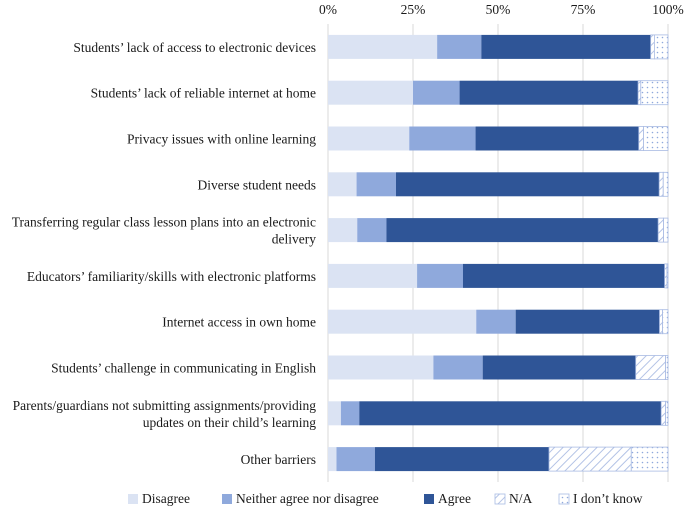 The height and width of the screenshot is (512, 685). Describe the element at coordinates (370, 92) in the screenshot. I see `bar-segment: Disagree: 25%` at that location.